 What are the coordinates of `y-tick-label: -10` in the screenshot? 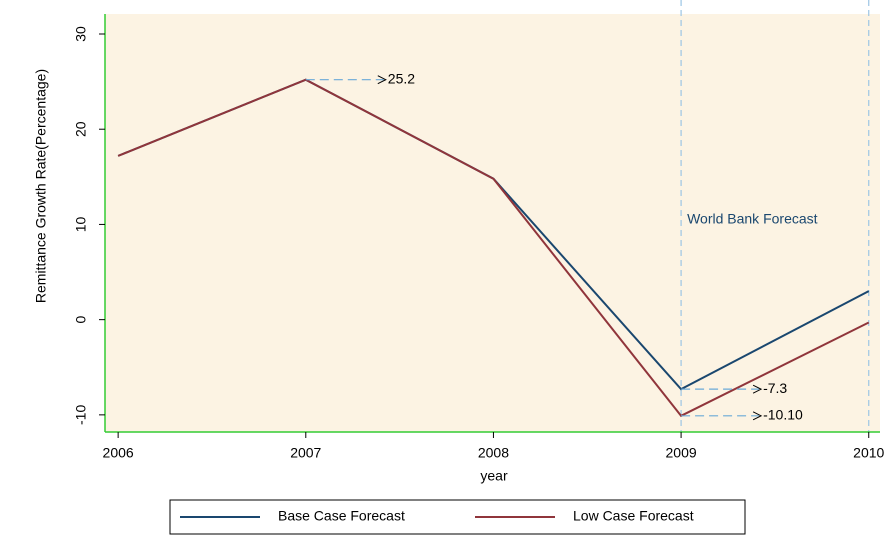 It's located at (81, 415).